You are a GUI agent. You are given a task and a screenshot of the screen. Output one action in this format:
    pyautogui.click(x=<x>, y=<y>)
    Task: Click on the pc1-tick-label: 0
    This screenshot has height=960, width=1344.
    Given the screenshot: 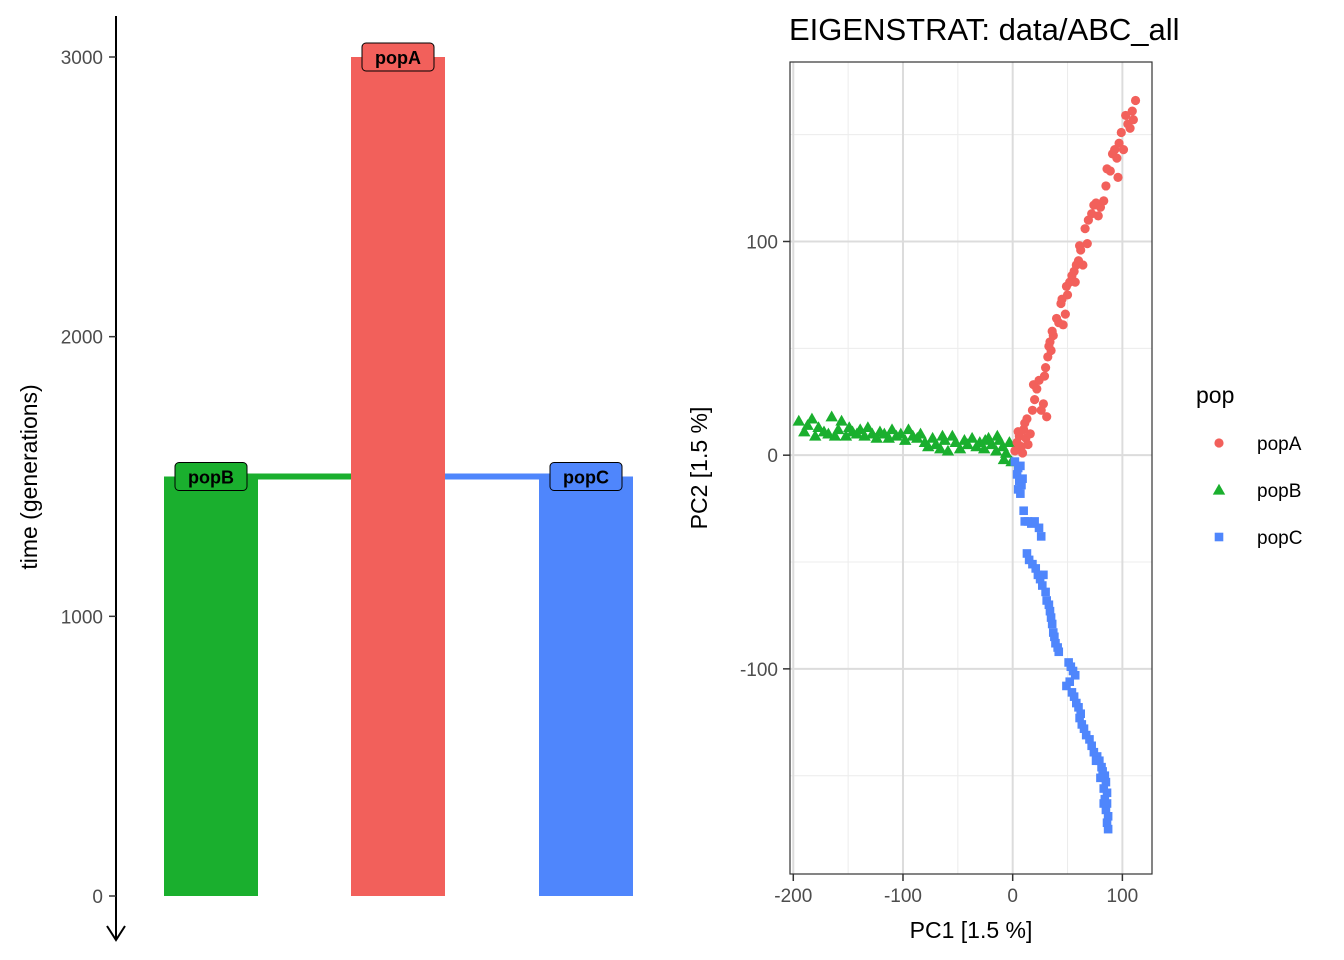 What is the action you would take?
    pyautogui.click(x=1012, y=896)
    